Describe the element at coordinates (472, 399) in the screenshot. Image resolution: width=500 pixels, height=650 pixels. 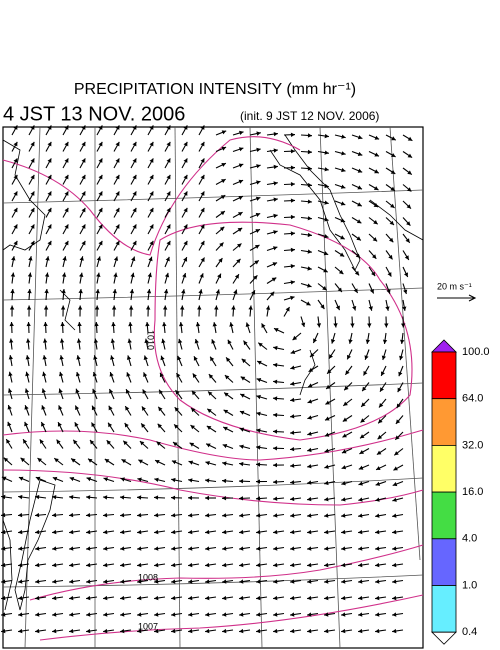
I see `colorbar-label: 64.0` at that location.